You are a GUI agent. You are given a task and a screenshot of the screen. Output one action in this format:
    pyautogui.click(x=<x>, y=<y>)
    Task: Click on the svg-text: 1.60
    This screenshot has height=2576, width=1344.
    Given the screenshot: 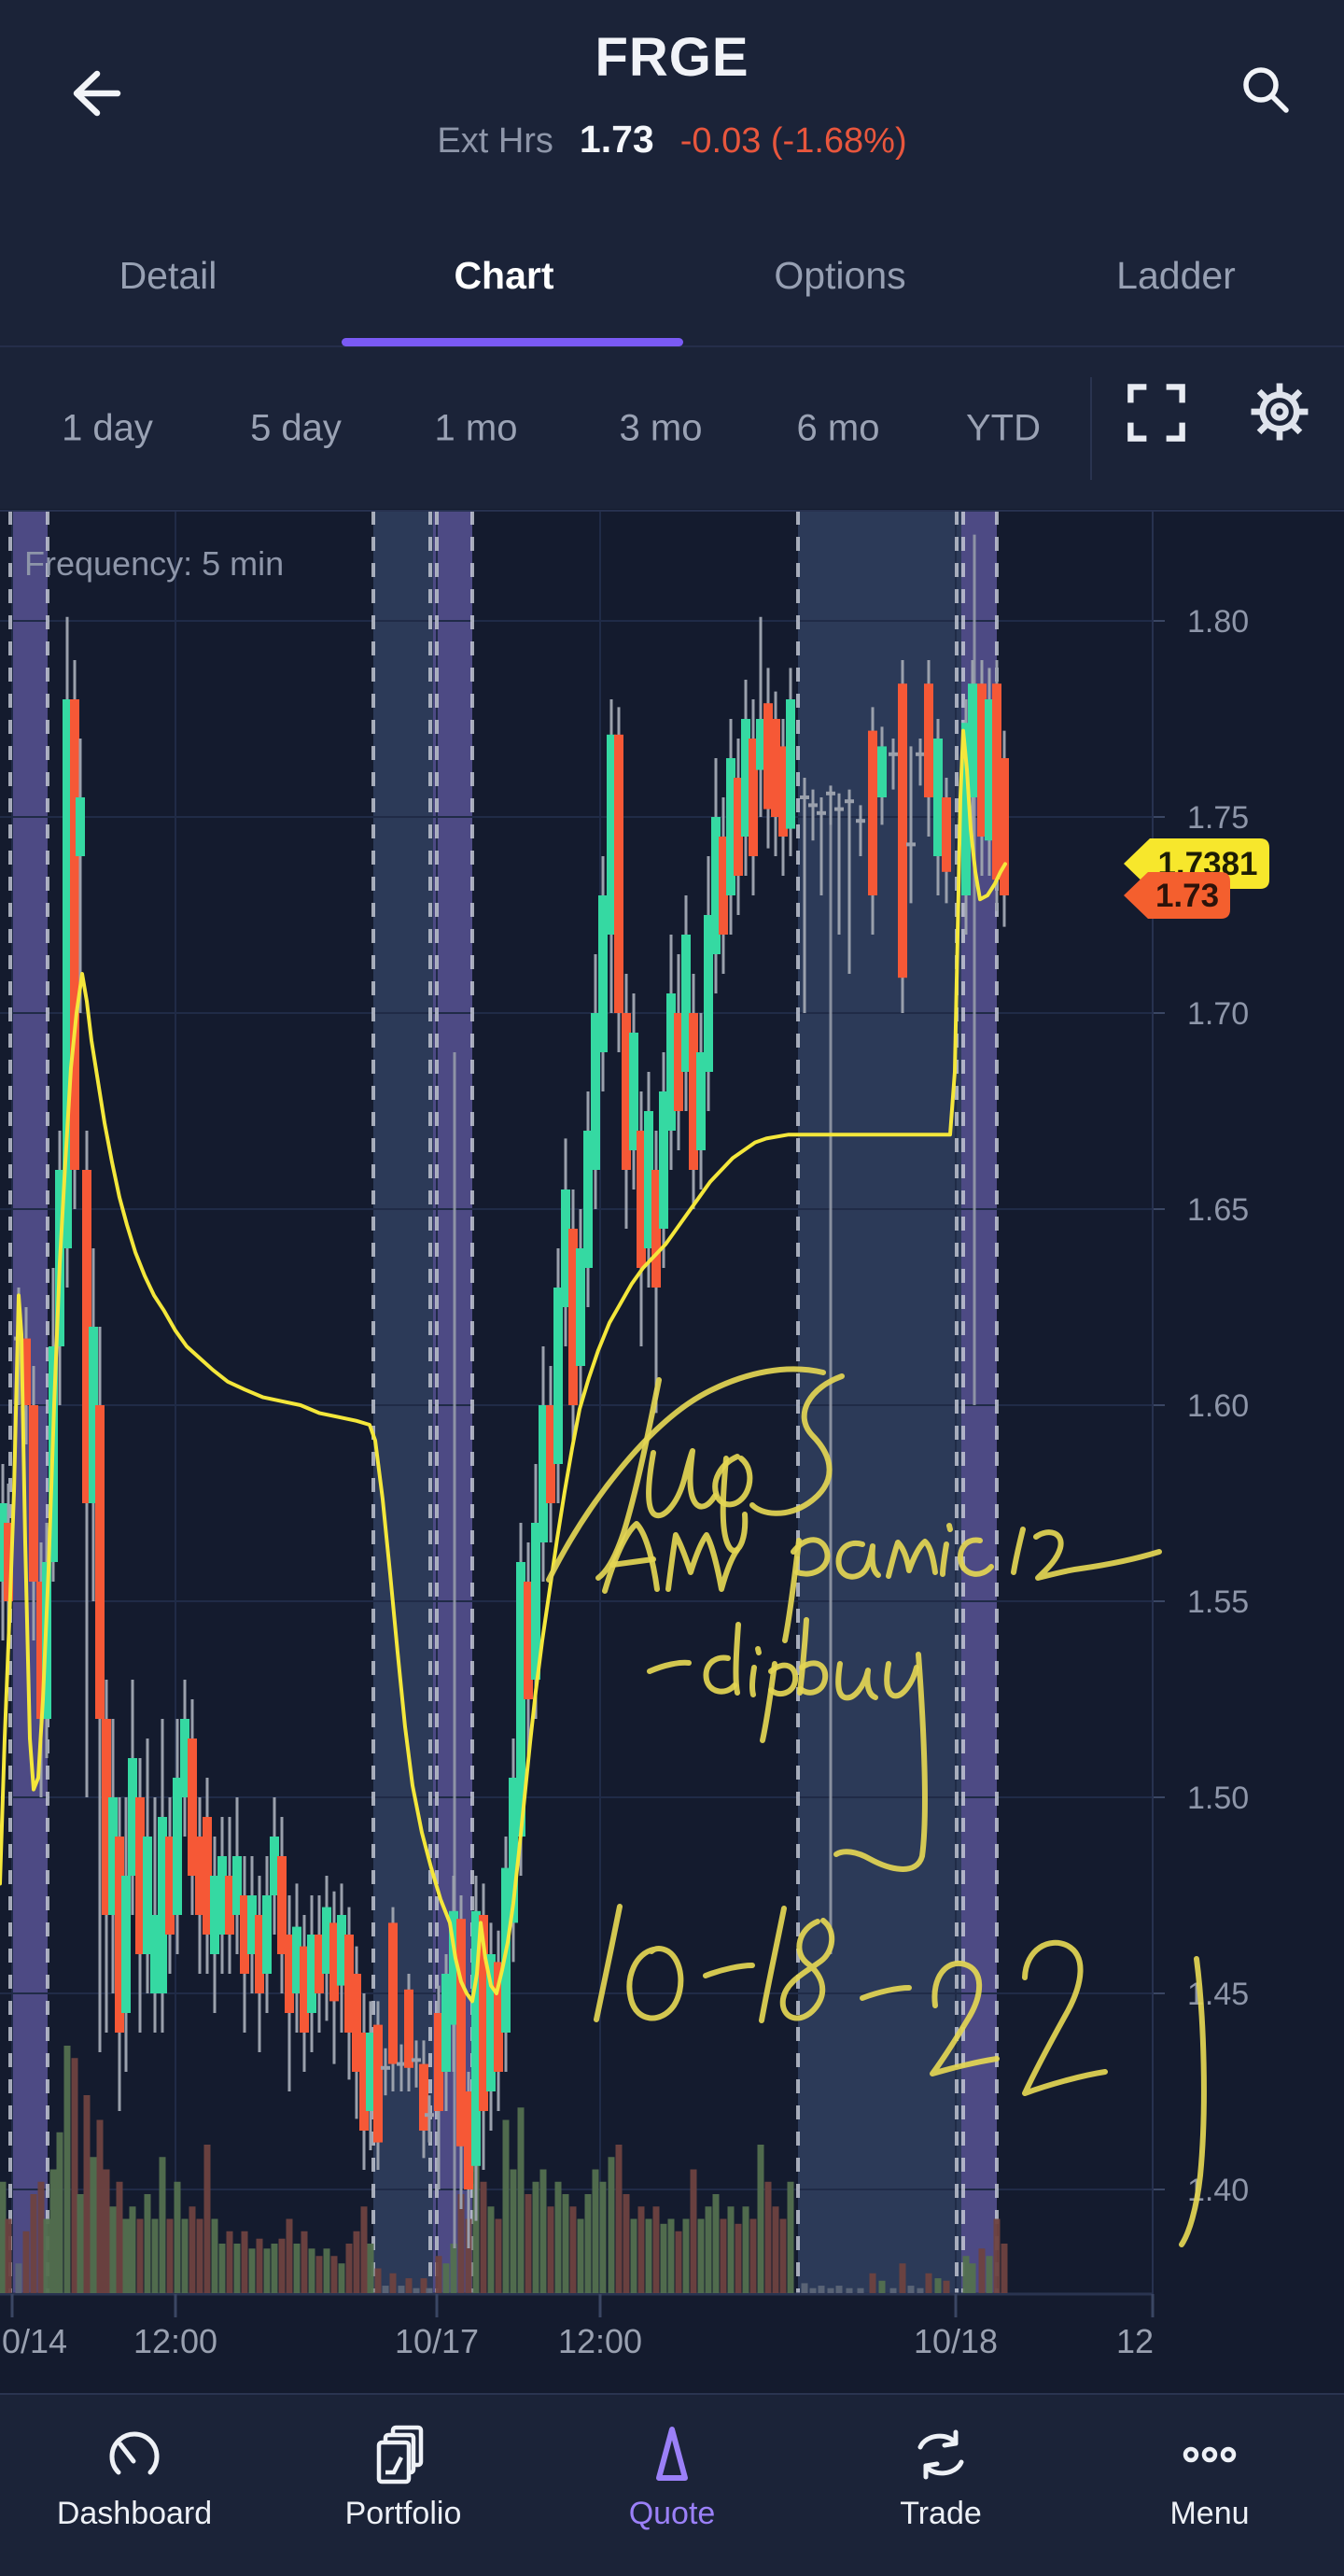 What is the action you would take?
    pyautogui.click(x=1218, y=1406)
    